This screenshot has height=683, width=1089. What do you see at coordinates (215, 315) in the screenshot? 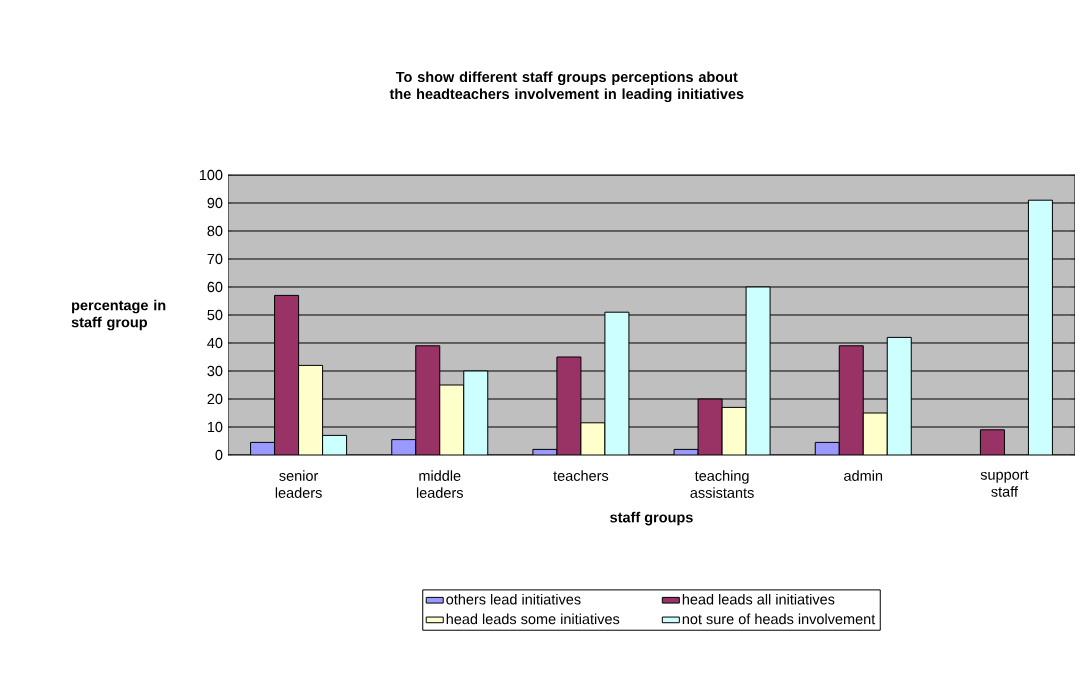
I see `y-tick-label: 50` at bounding box center [215, 315].